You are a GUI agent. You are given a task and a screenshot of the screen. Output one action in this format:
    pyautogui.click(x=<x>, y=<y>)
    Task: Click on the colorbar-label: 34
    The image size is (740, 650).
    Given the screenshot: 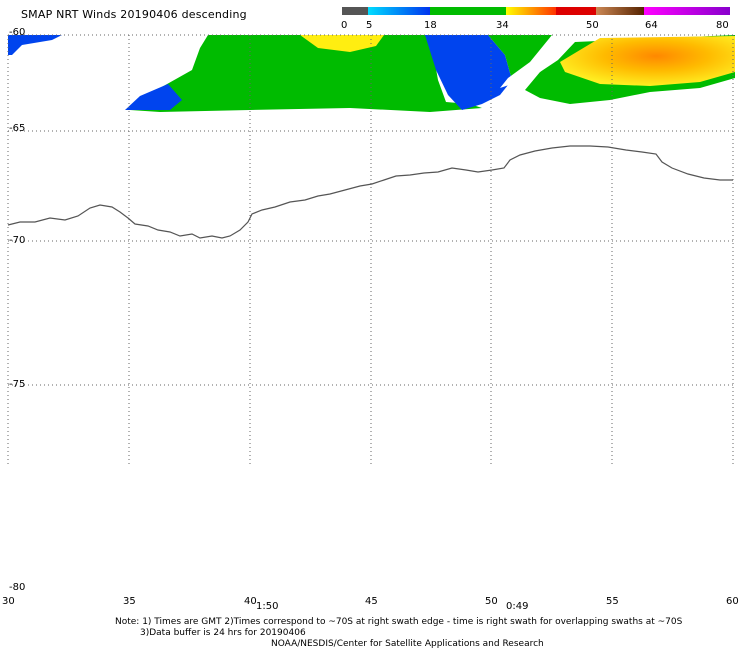 What is the action you would take?
    pyautogui.click(x=502, y=25)
    